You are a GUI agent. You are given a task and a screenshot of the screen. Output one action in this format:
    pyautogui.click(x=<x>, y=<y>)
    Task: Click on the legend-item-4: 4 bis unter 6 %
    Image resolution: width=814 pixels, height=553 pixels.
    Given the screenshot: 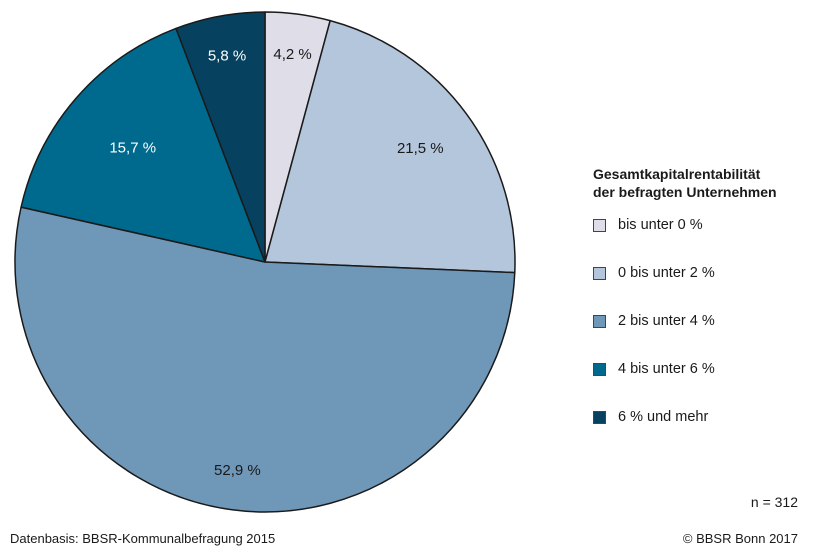 What is the action you would take?
    pyautogui.click(x=700, y=369)
    